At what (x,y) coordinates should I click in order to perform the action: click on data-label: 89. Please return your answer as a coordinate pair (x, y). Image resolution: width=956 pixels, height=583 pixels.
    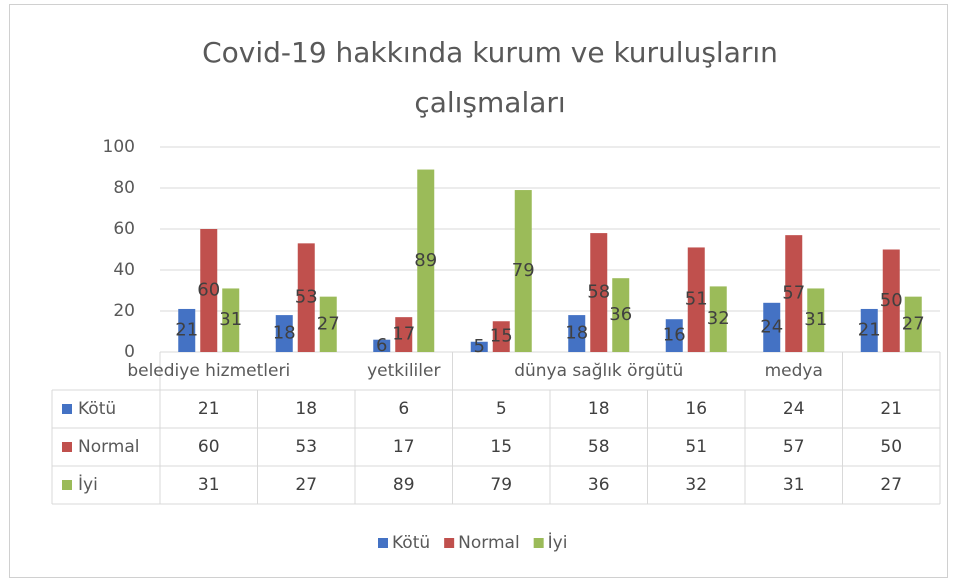
    Looking at the image, I should click on (425, 260).